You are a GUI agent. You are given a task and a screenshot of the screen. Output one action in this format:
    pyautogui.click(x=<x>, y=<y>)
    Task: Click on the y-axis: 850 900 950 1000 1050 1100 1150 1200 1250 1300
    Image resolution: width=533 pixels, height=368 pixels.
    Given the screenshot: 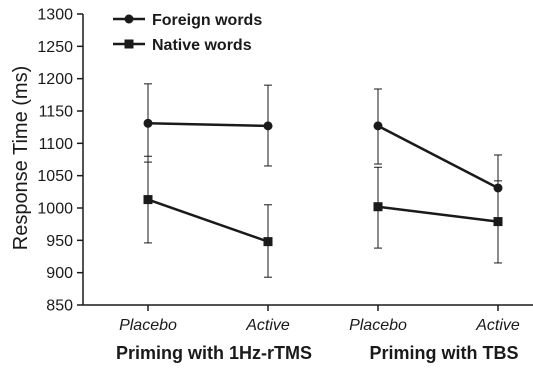 What is the action you would take?
    pyautogui.click(x=60, y=161)
    